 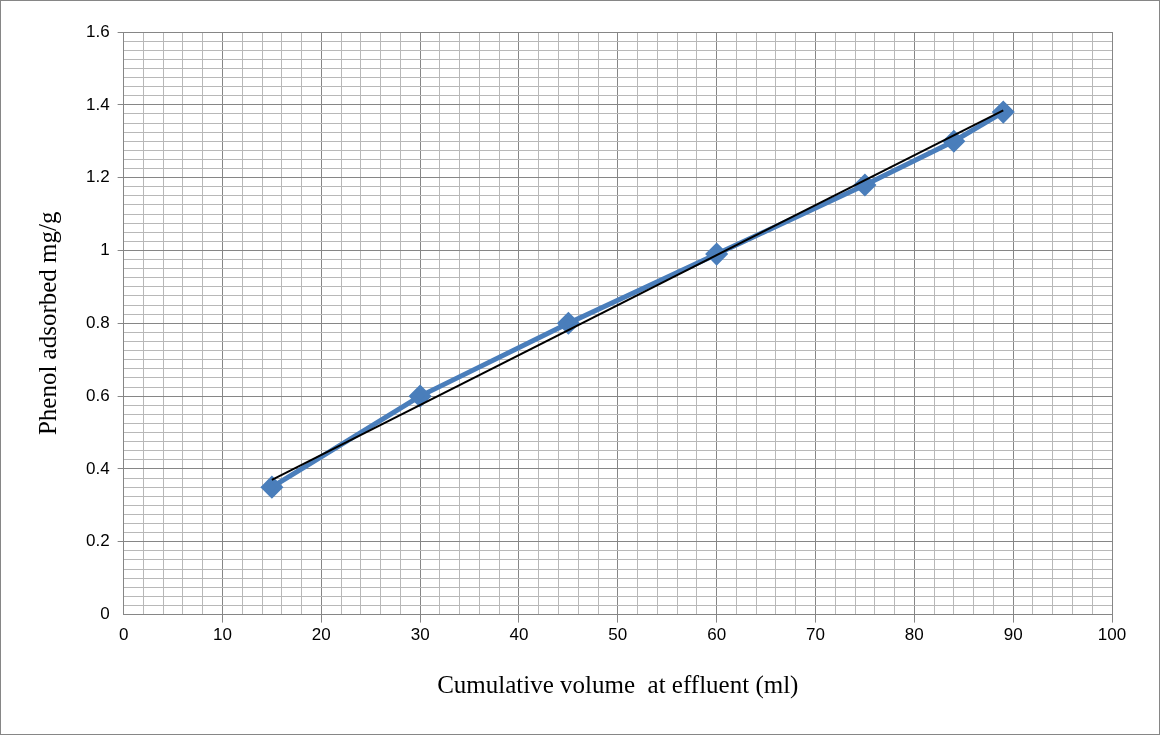 What do you see at coordinates (97, 541) in the screenshot?
I see `y-tick-label: 0.2` at bounding box center [97, 541].